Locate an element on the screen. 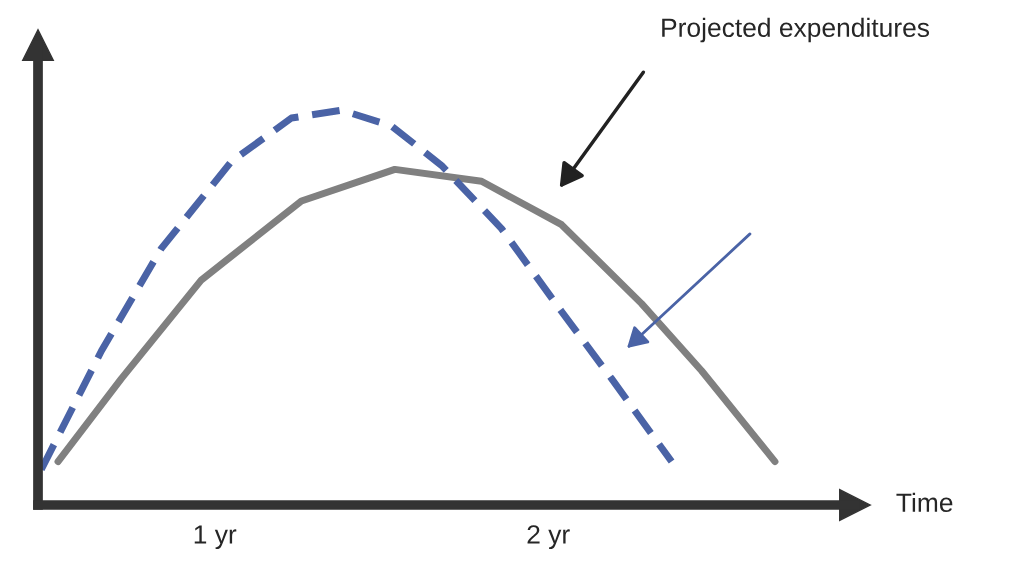 Image resolution: width=1030 pixels, height=566 pixels. x-axis-title: Time is located at coordinates (924, 502).